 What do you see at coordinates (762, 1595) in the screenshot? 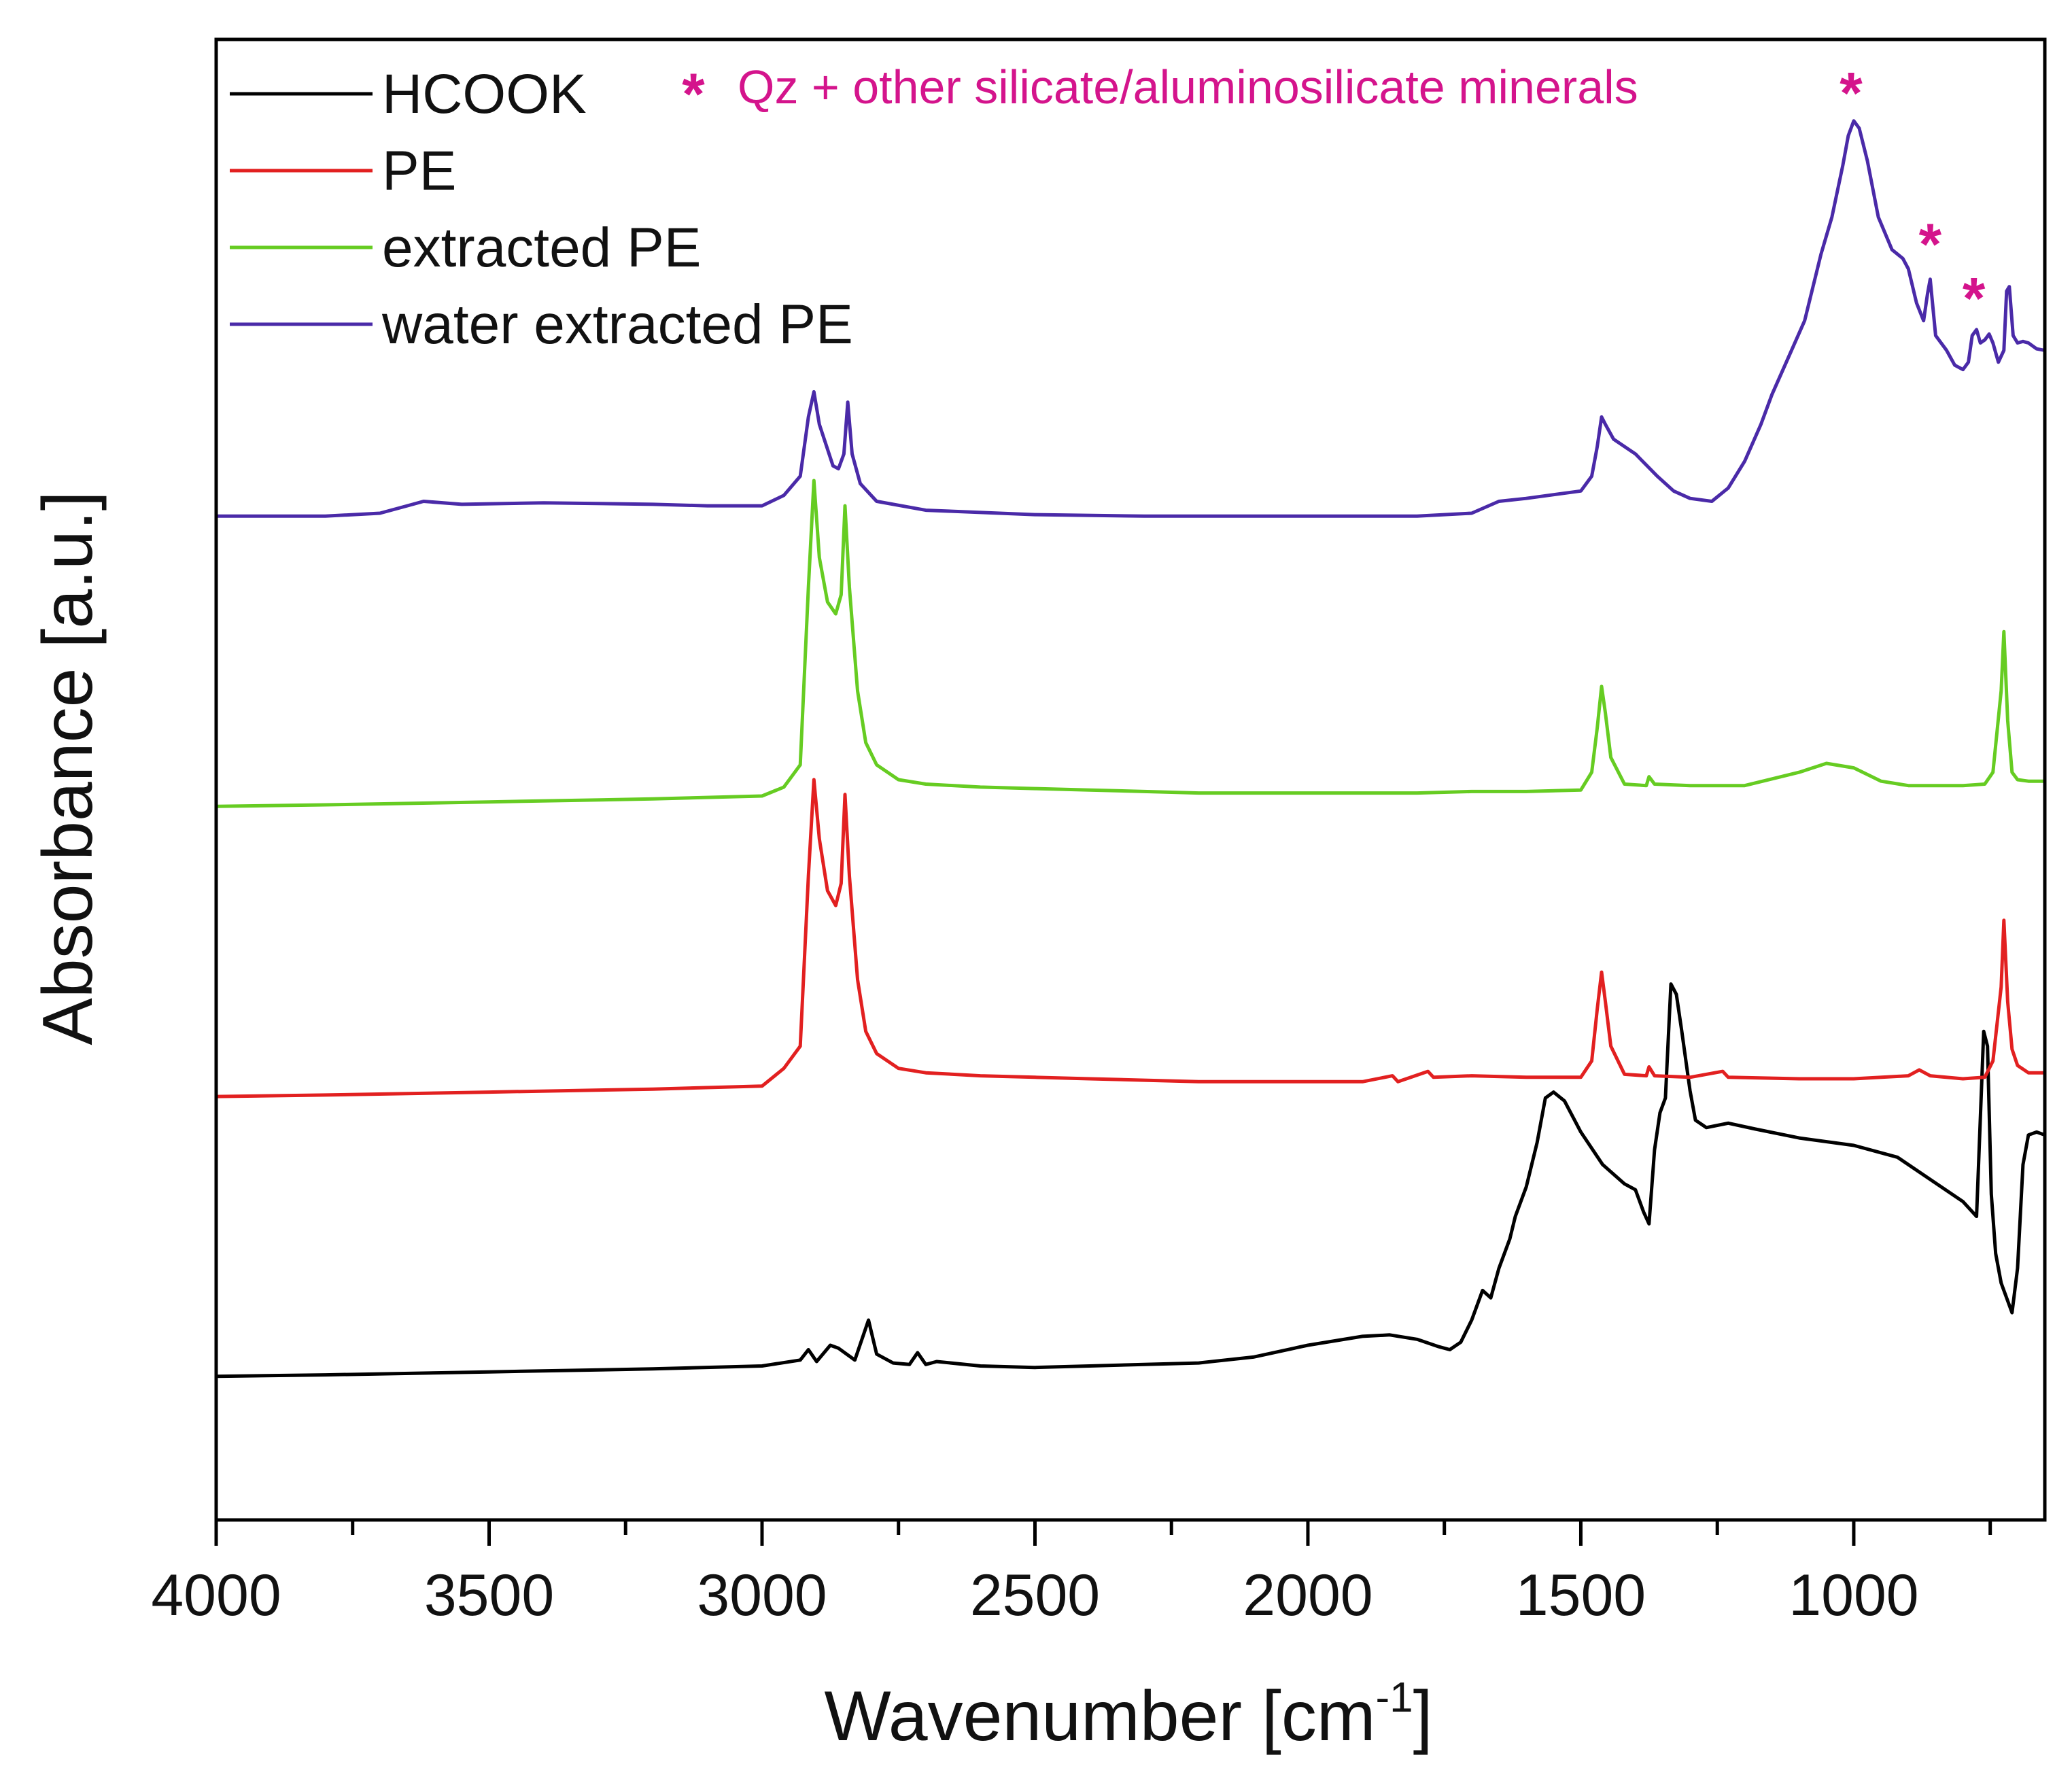
I see `x-tick-label-3000: 3000` at bounding box center [762, 1595].